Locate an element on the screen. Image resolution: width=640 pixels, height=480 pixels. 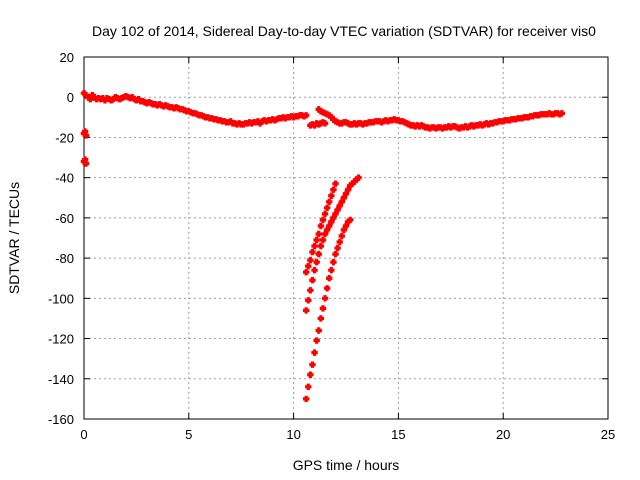
x-tick-labels: 0 5 10 15 20 25 is located at coordinates (347, 434).